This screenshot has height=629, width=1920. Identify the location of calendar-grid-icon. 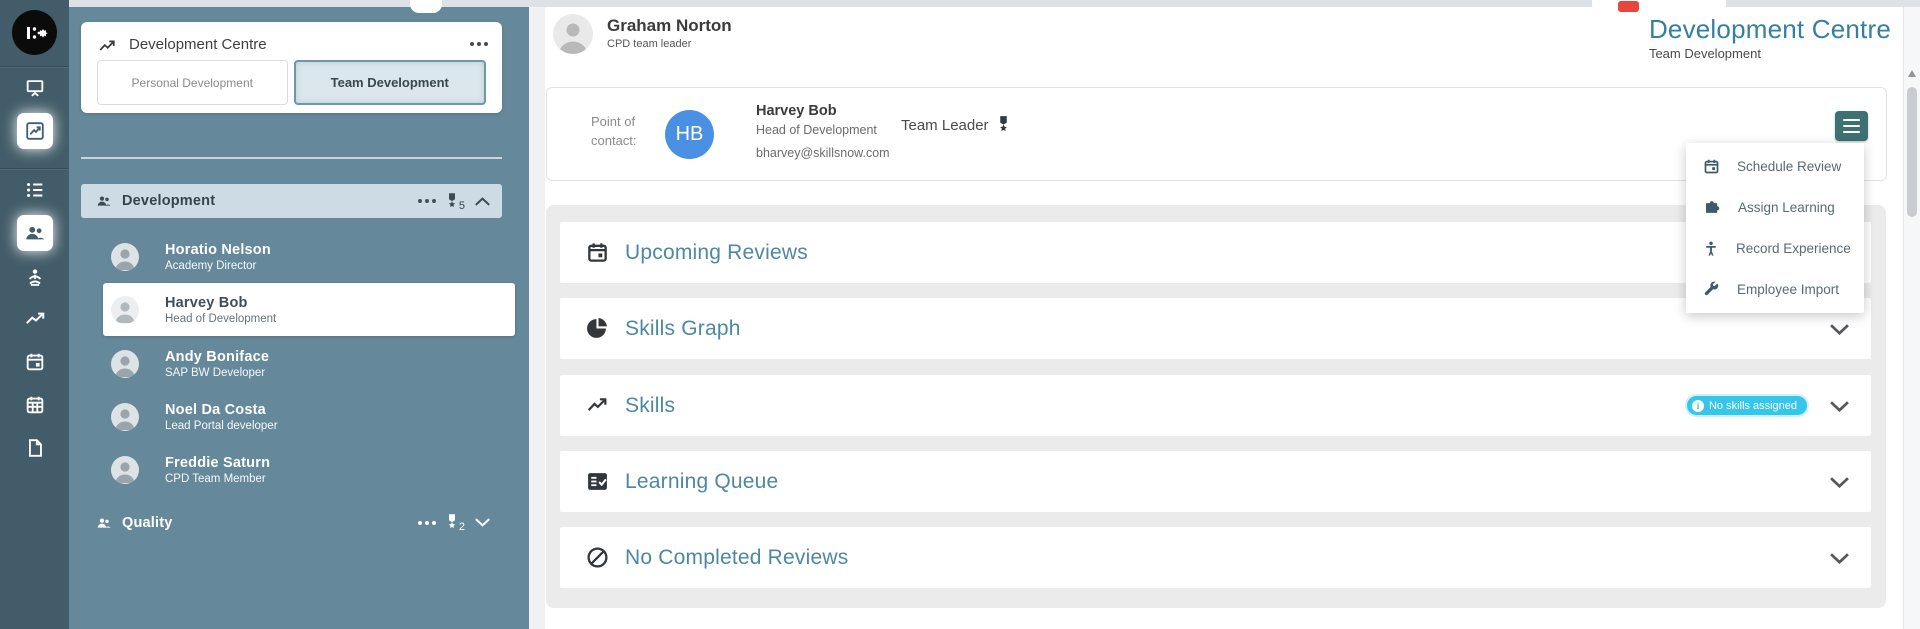
(35, 405).